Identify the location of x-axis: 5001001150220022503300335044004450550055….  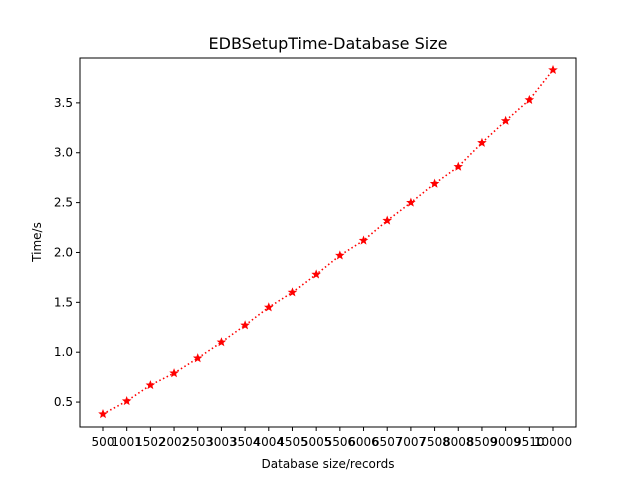
(332, 438).